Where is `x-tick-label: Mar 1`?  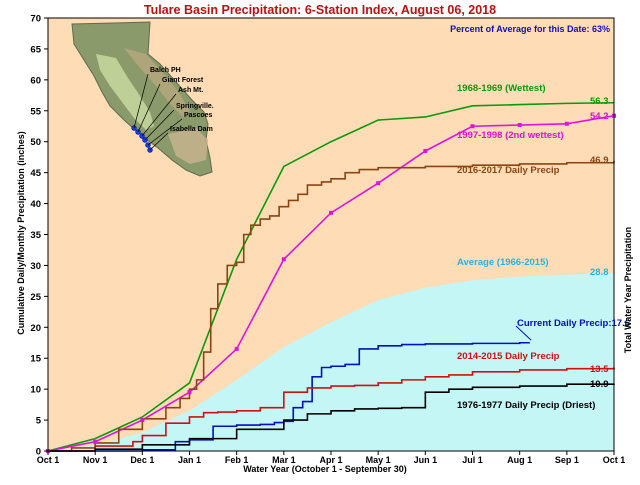 x-tick-label: Mar 1 is located at coordinates (284, 460).